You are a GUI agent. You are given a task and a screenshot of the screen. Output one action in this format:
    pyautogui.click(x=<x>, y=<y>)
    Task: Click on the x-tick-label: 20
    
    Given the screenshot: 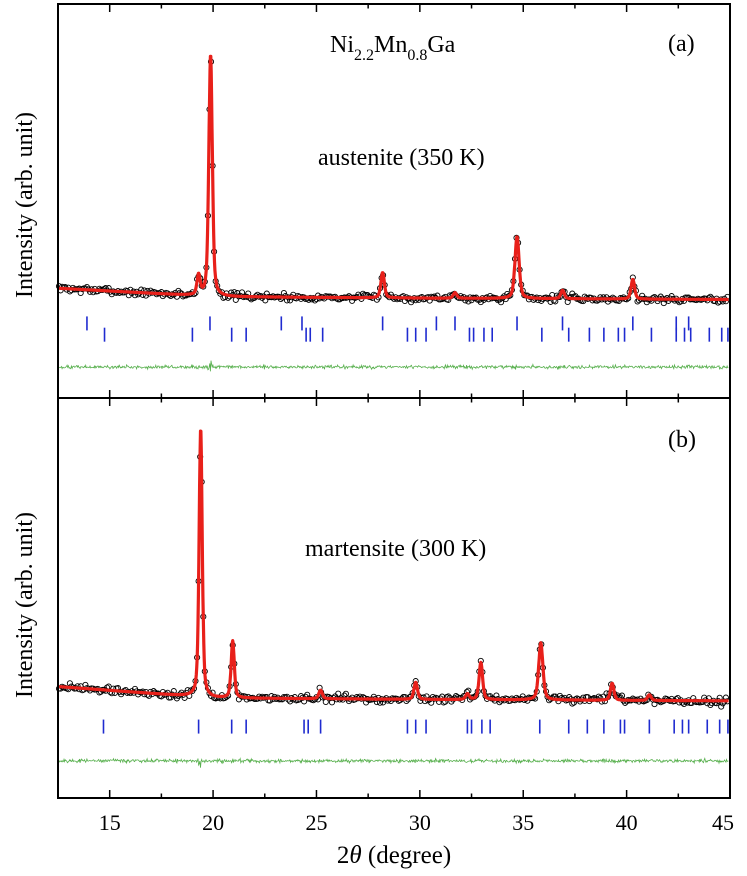 What is the action you would take?
    pyautogui.click(x=213, y=822)
    